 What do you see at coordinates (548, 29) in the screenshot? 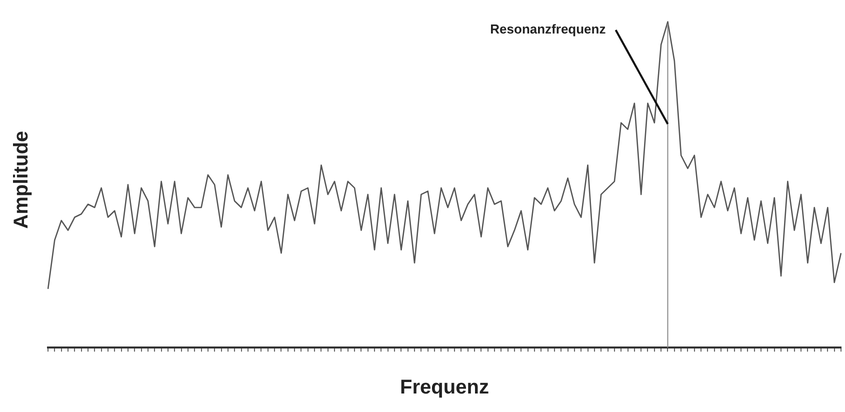
I see `annotation: Resonanzfrequenz` at bounding box center [548, 29].